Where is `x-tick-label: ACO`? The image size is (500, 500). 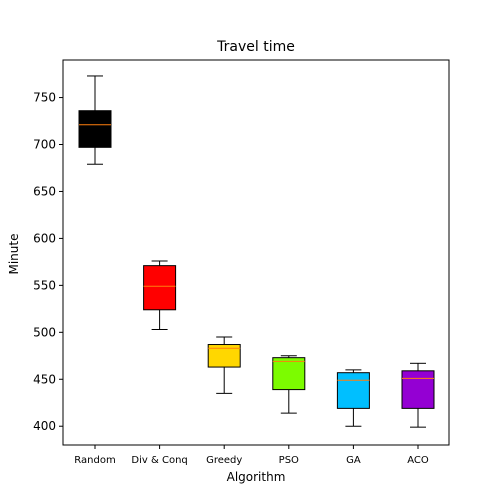
x-tick-label: ACO is located at coordinates (418, 460).